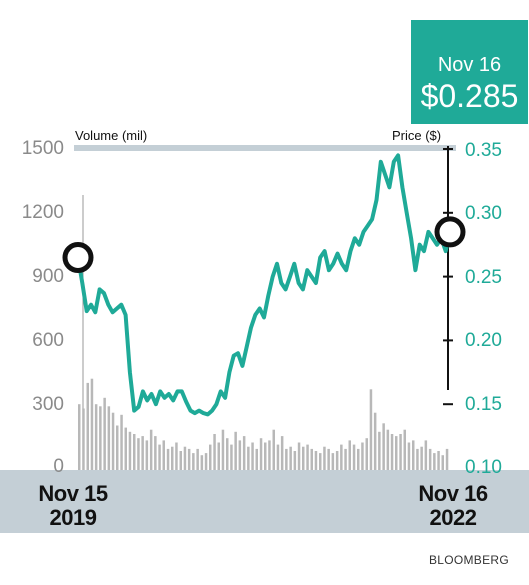 The height and width of the screenshot is (585, 529). Describe the element at coordinates (78, 257) in the screenshot. I see `start-price-marker` at that location.